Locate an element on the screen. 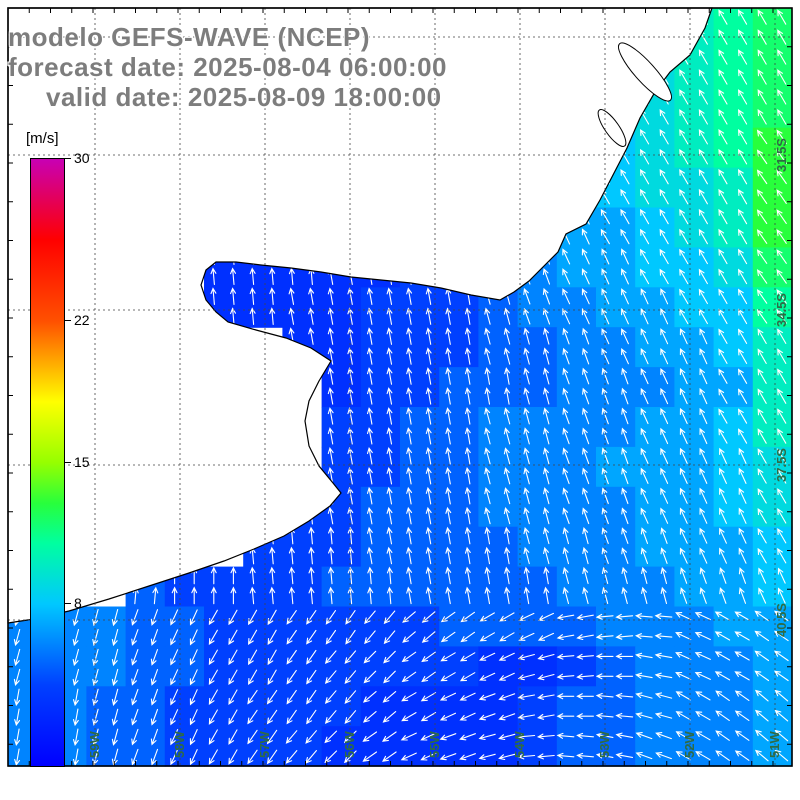 This screenshot has height=800, width=800. forecast-date-label: forecast date: 2025-08-04 06:00:00 is located at coordinates (228, 67).